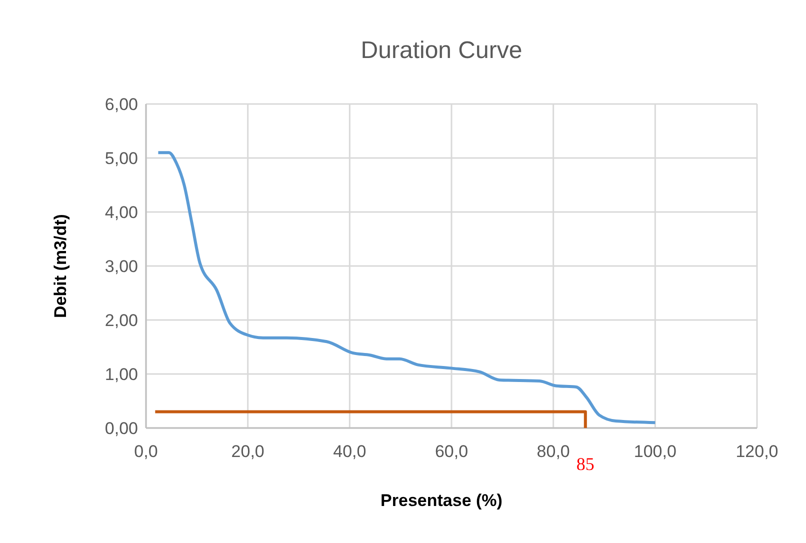 This screenshot has width=806, height=543. Describe the element at coordinates (121, 104) in the screenshot. I see `y-tick-label: 6,00` at that location.